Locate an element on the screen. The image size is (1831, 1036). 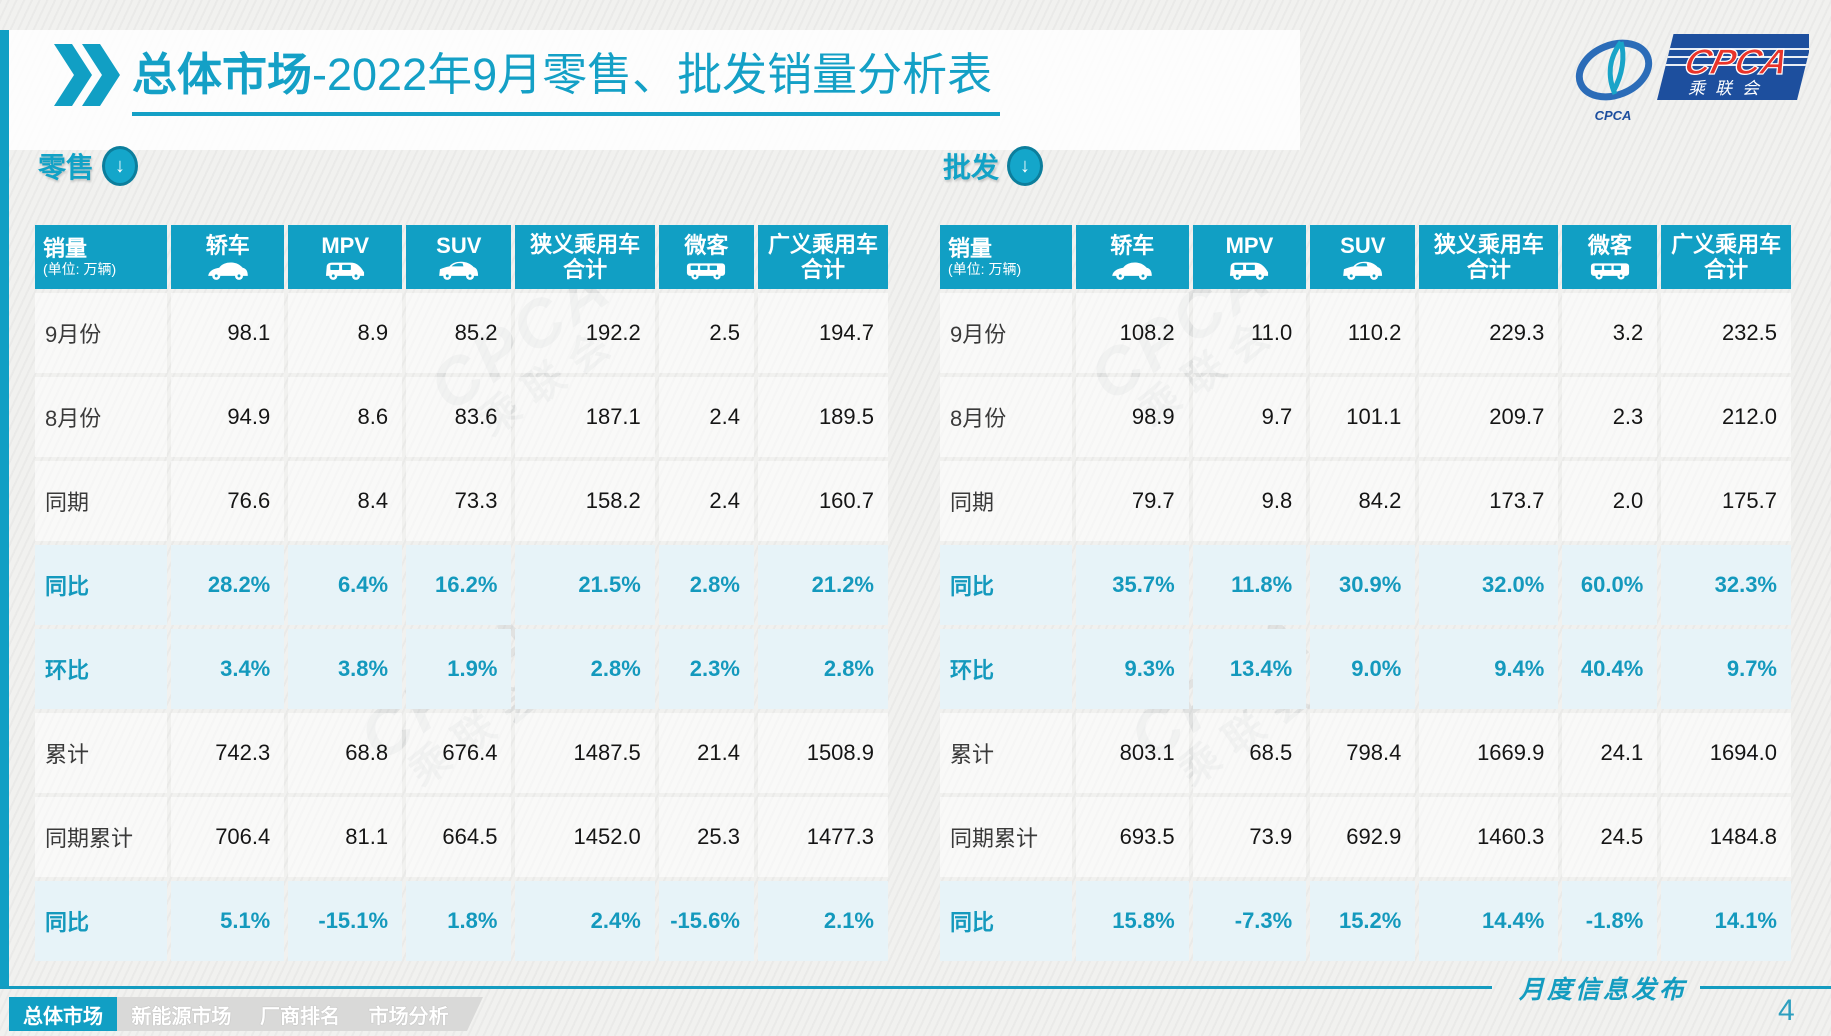
data-cell: 14.4% is located at coordinates (1489, 921).